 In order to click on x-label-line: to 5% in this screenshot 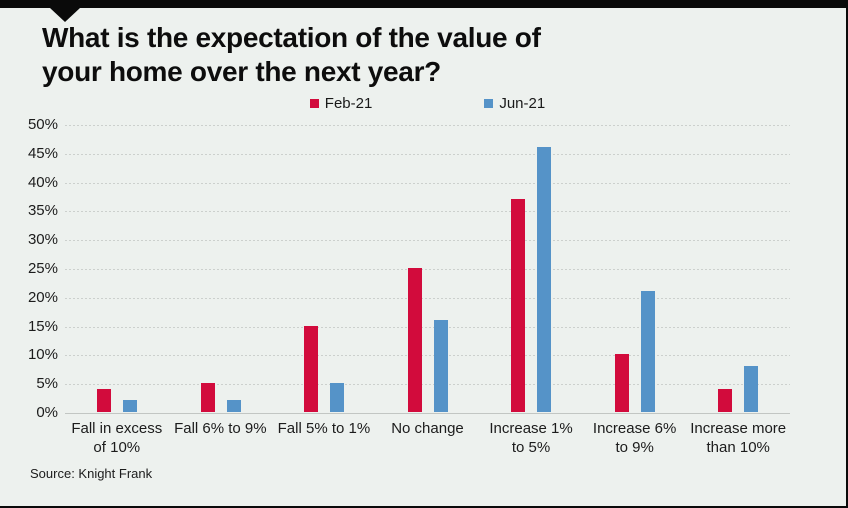, I will do `click(531, 447)`.